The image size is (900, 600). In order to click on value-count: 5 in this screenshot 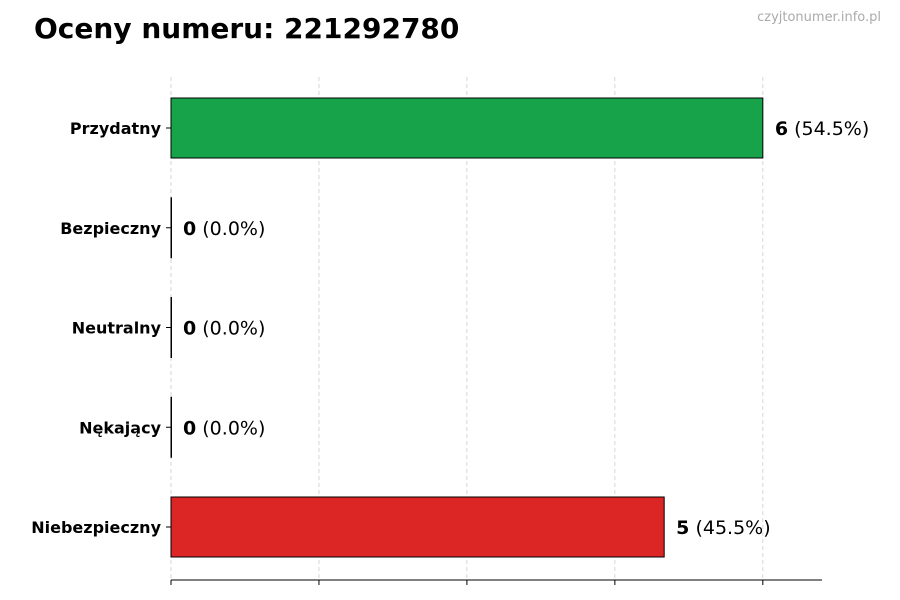, I will do `click(682, 528)`.